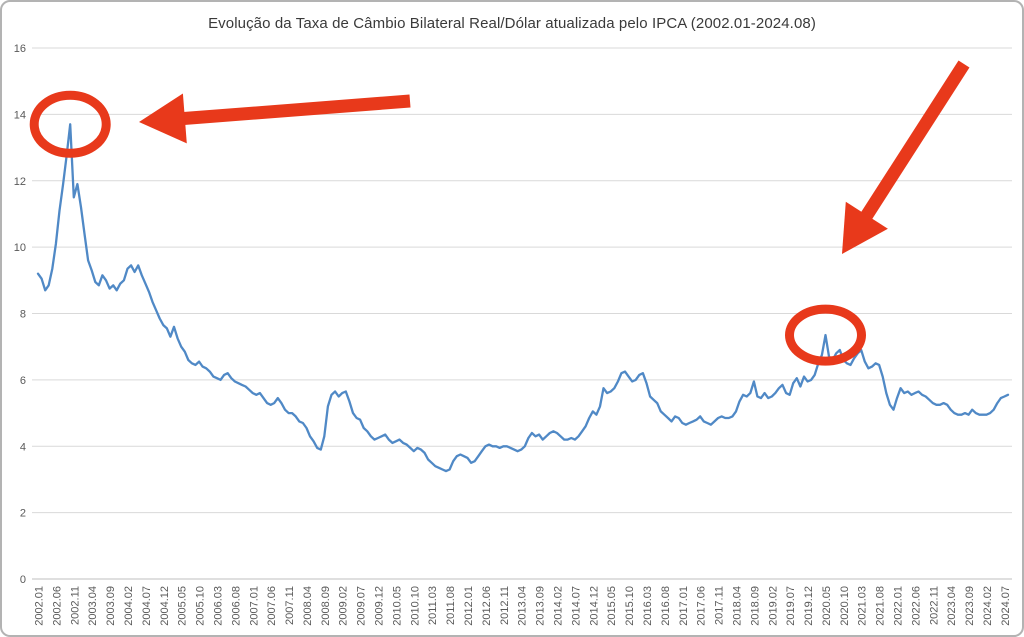  Describe the element at coordinates (576, 606) in the screenshot. I see `x-axis-tick: 2014.07` at that location.